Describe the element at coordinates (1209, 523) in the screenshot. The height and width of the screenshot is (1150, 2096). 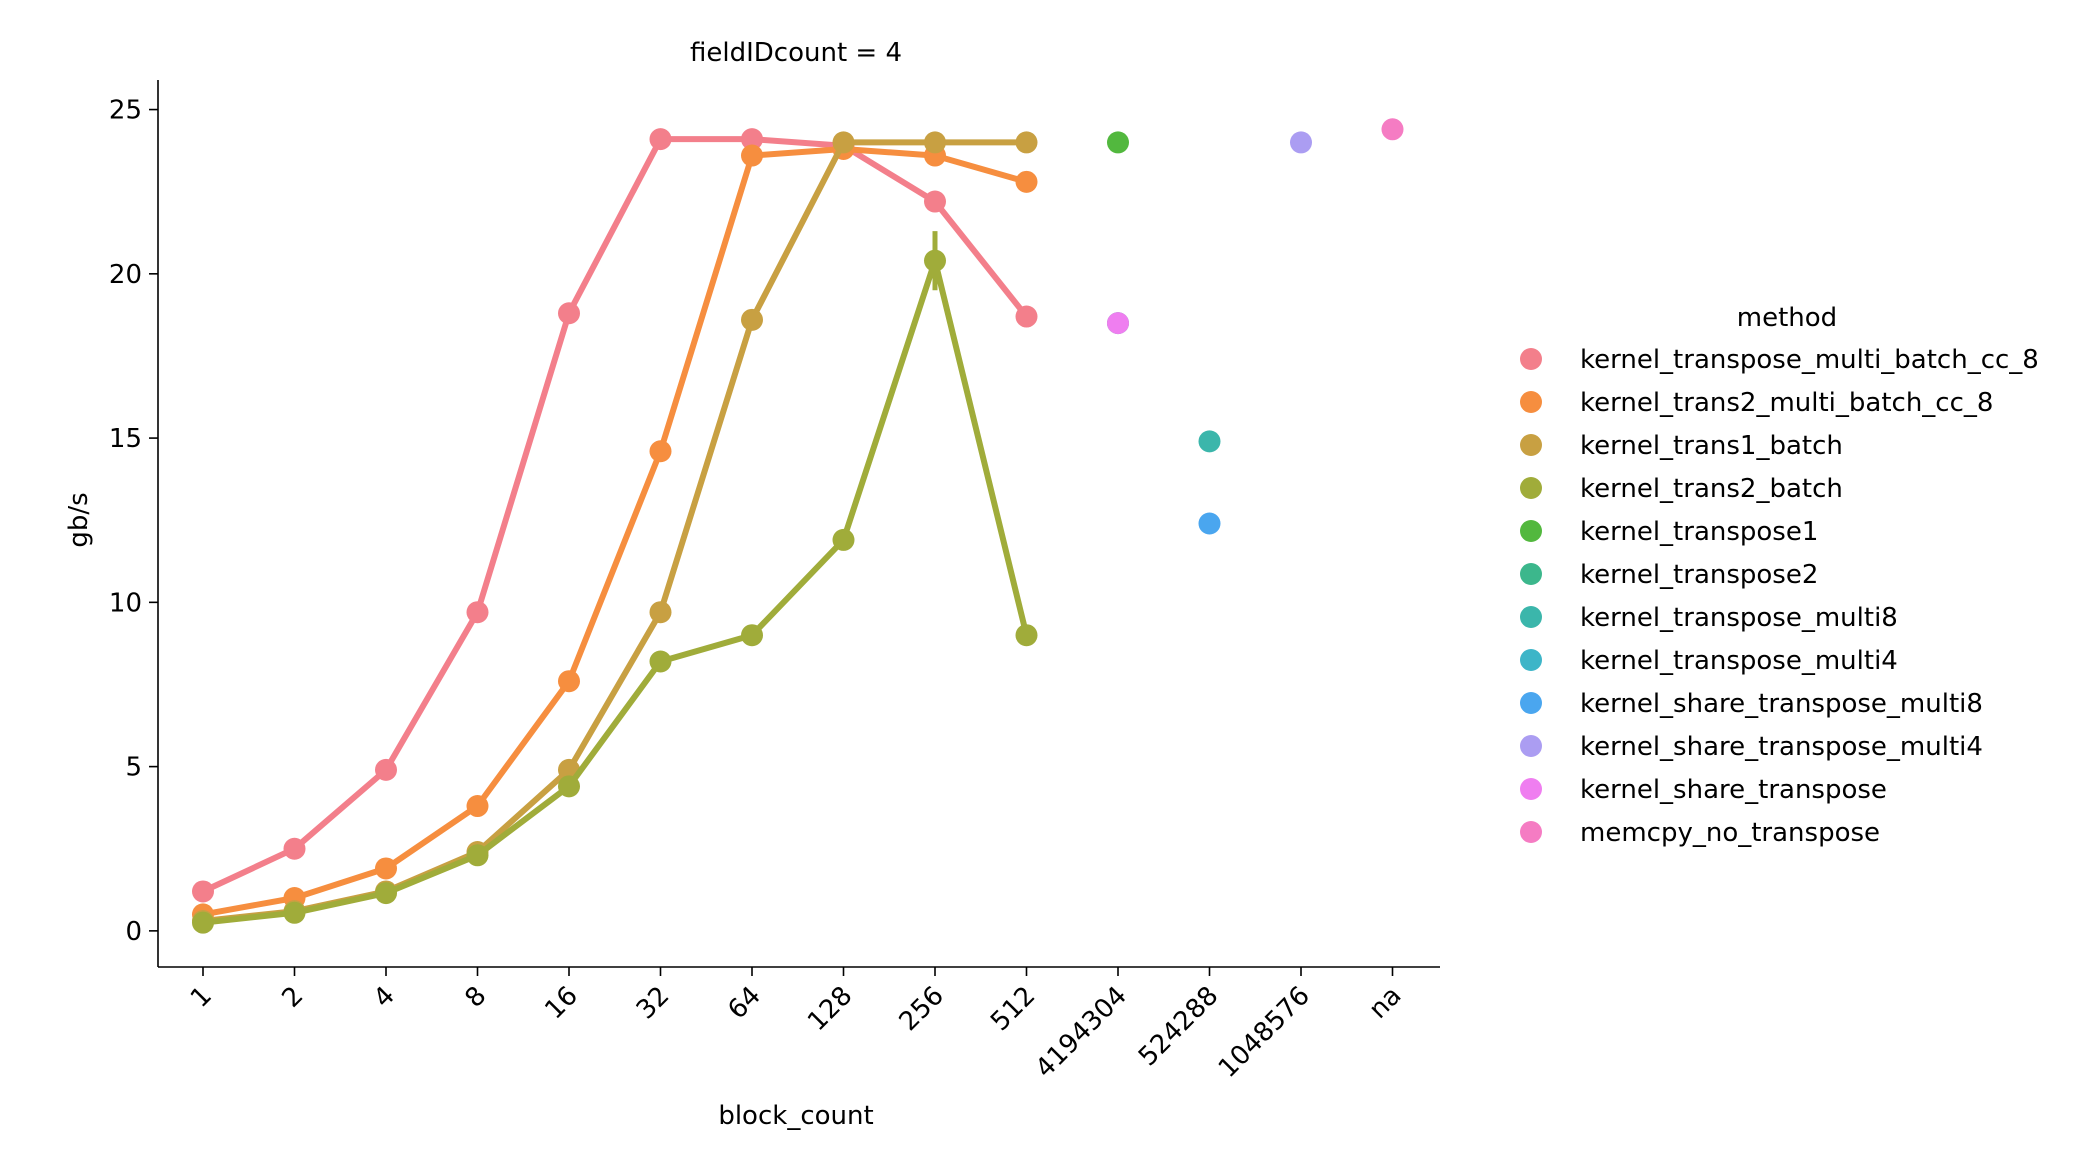
I see `data-point-kernel_share_transpose_multi8` at that location.